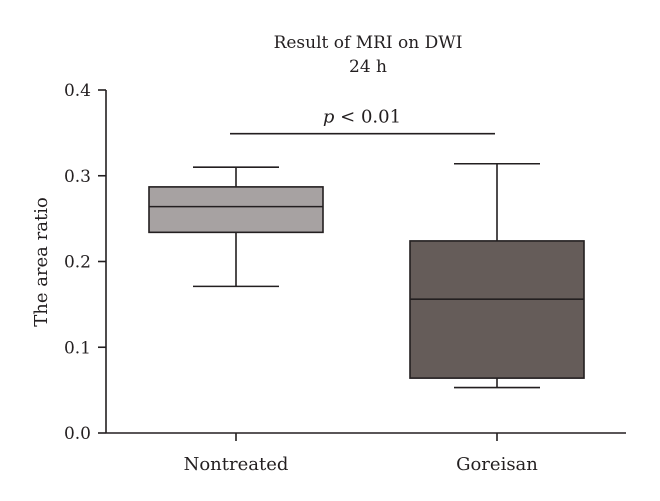 The image size is (660, 501). I want to click on chart-title-group: Result of MRI on DWI 24 h, so click(368, 55).